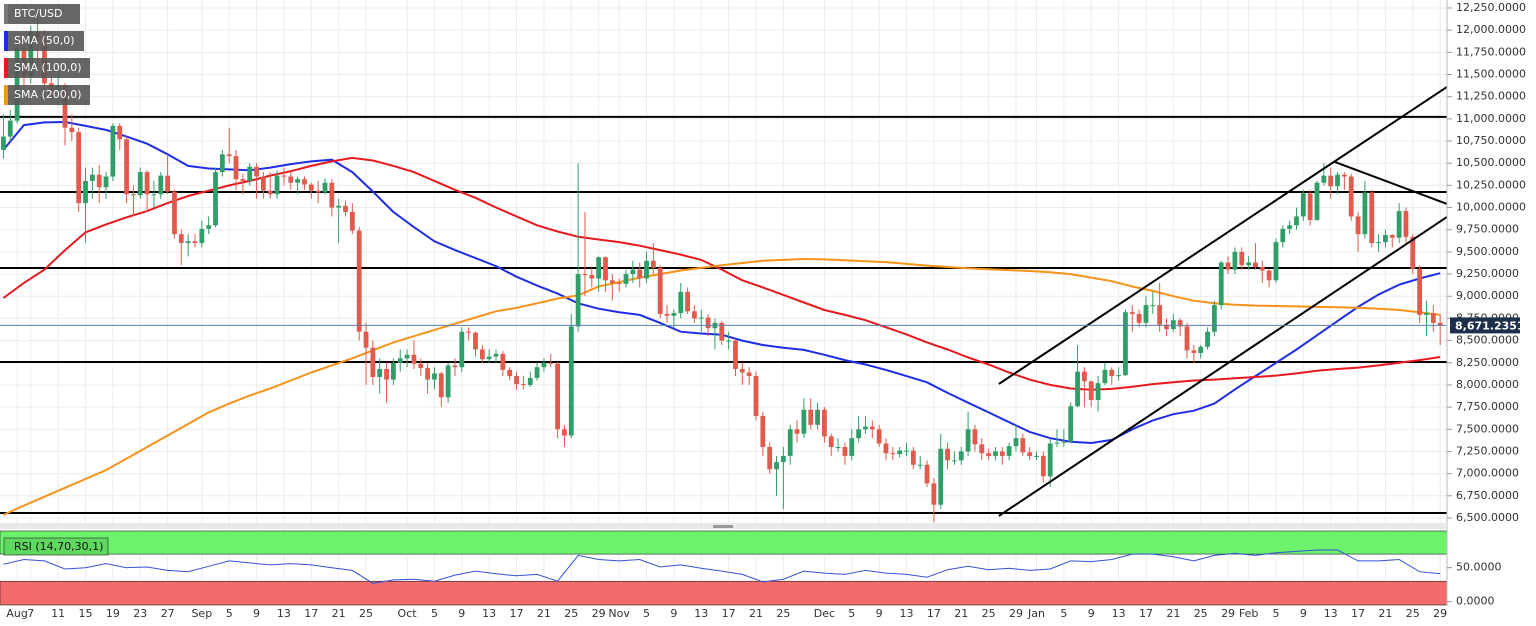  I want to click on current-price-box, so click(1485, 325).